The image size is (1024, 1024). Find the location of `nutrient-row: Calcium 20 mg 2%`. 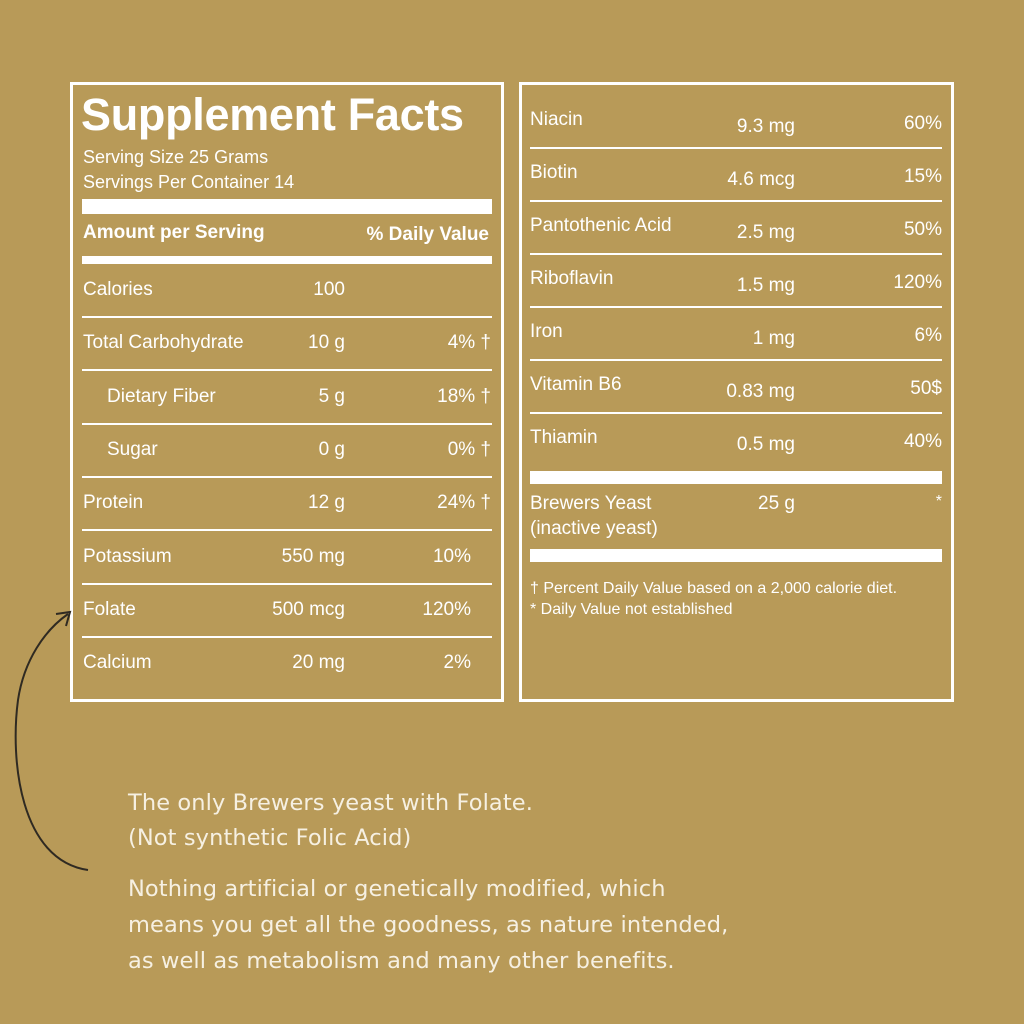

nutrient-row: Calcium 20 mg 2% is located at coordinates (287, 664).